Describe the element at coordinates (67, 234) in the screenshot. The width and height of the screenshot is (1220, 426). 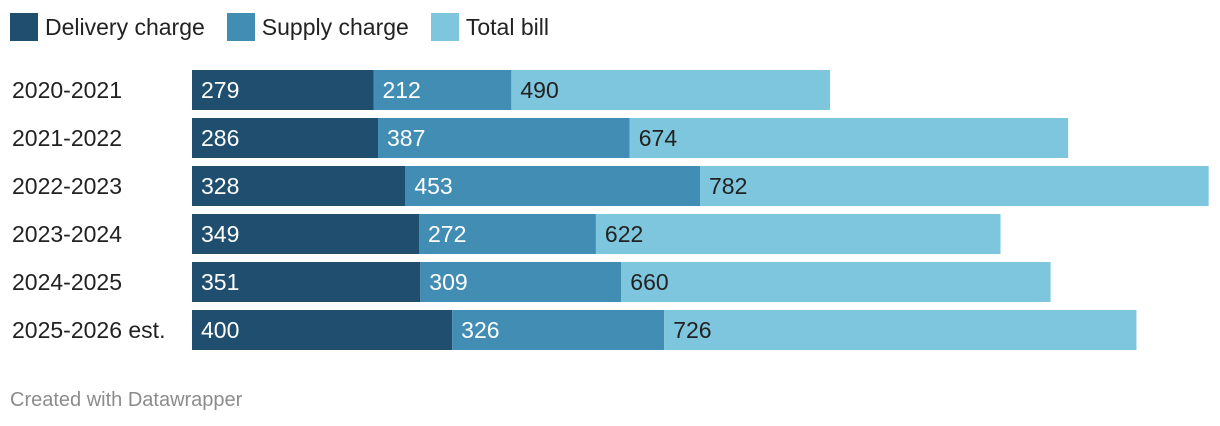
I see `category-label: 2023-2024` at that location.